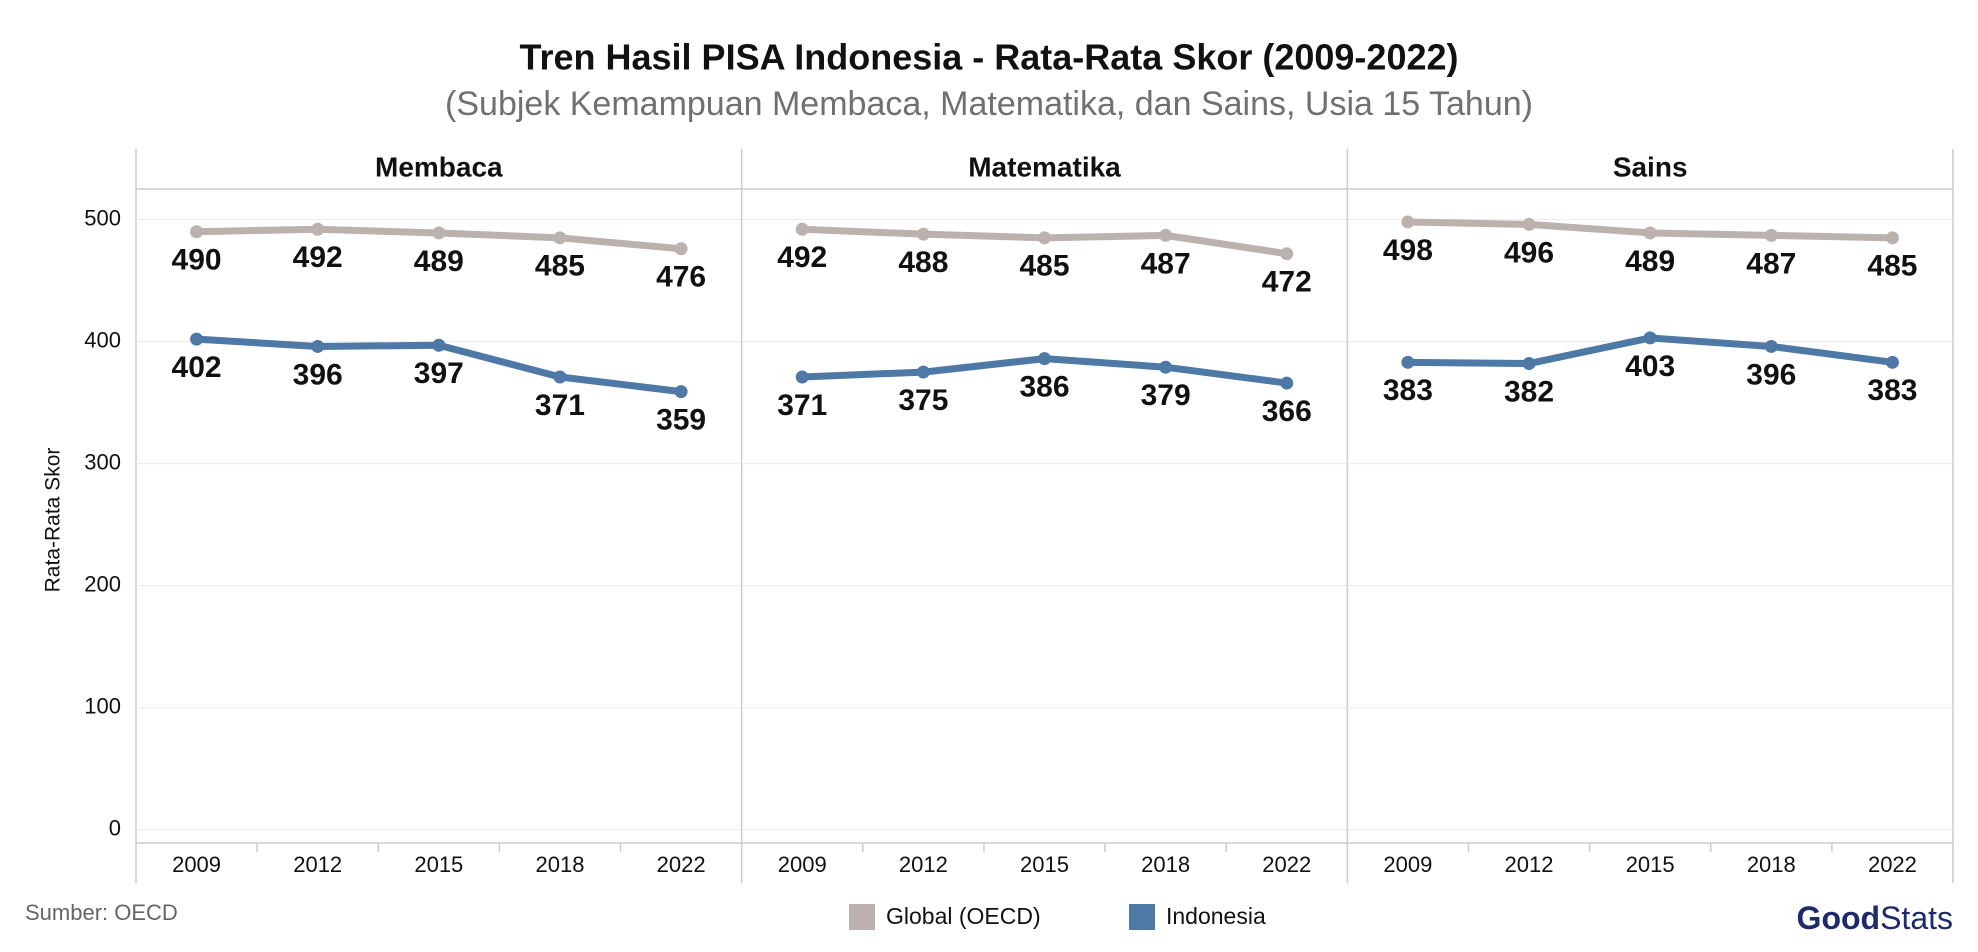 The width and height of the screenshot is (1978, 952). Describe the element at coordinates (439, 166) in the screenshot. I see `panel-title: Membaca` at that location.